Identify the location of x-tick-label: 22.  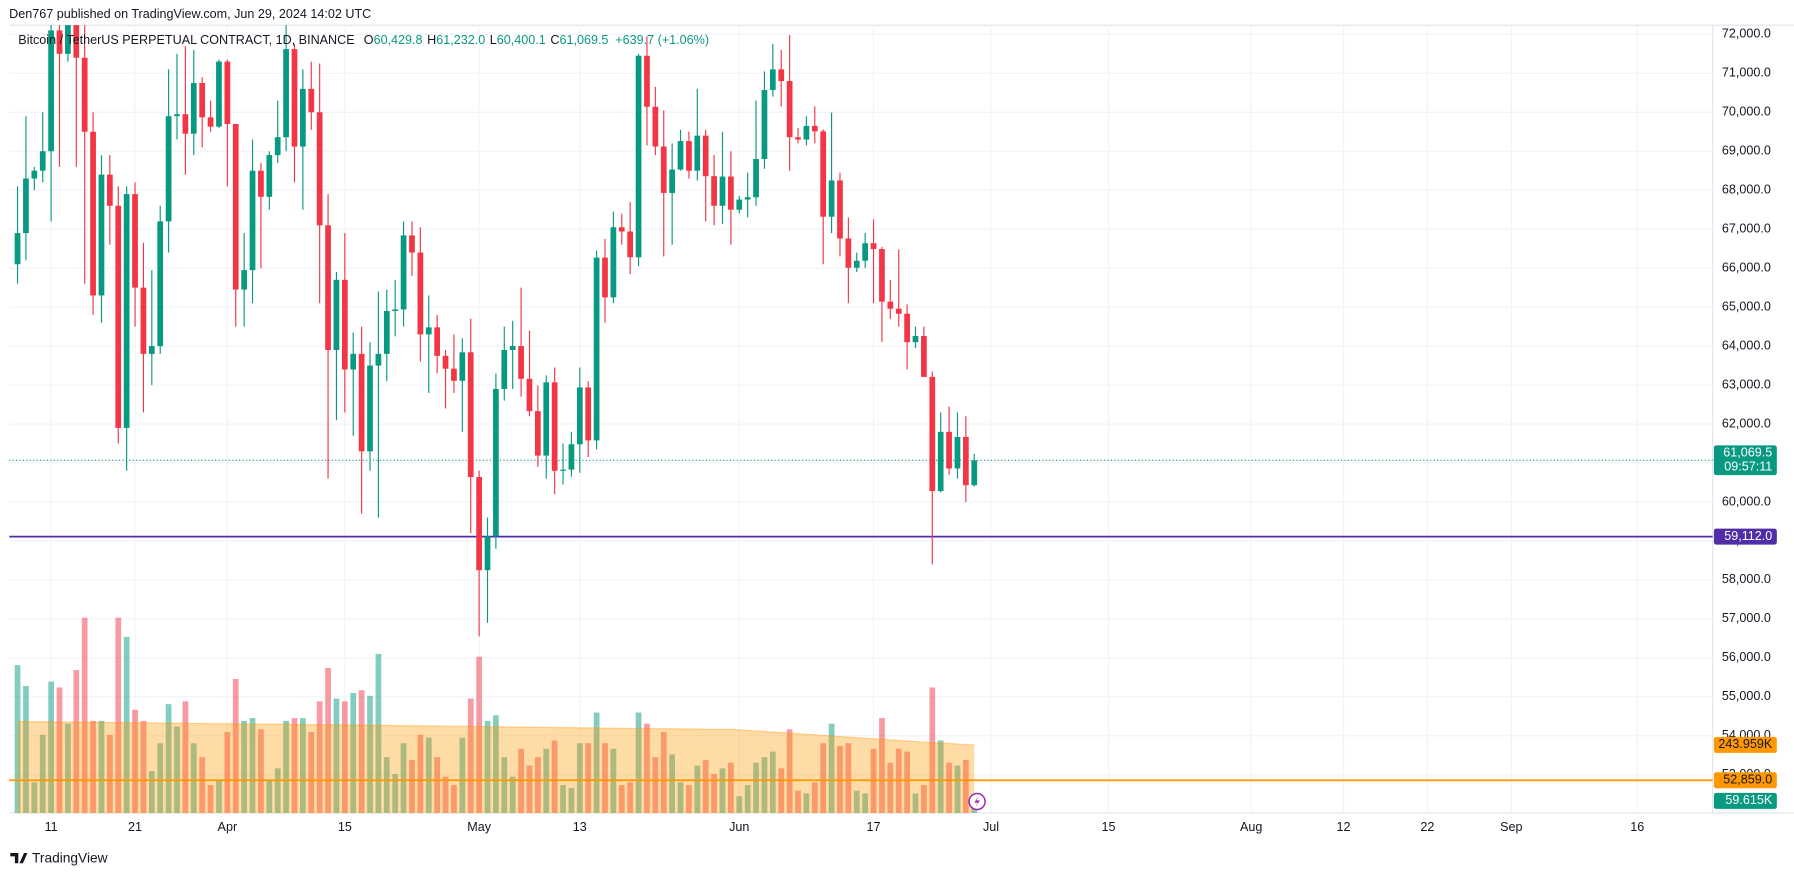
(1427, 827).